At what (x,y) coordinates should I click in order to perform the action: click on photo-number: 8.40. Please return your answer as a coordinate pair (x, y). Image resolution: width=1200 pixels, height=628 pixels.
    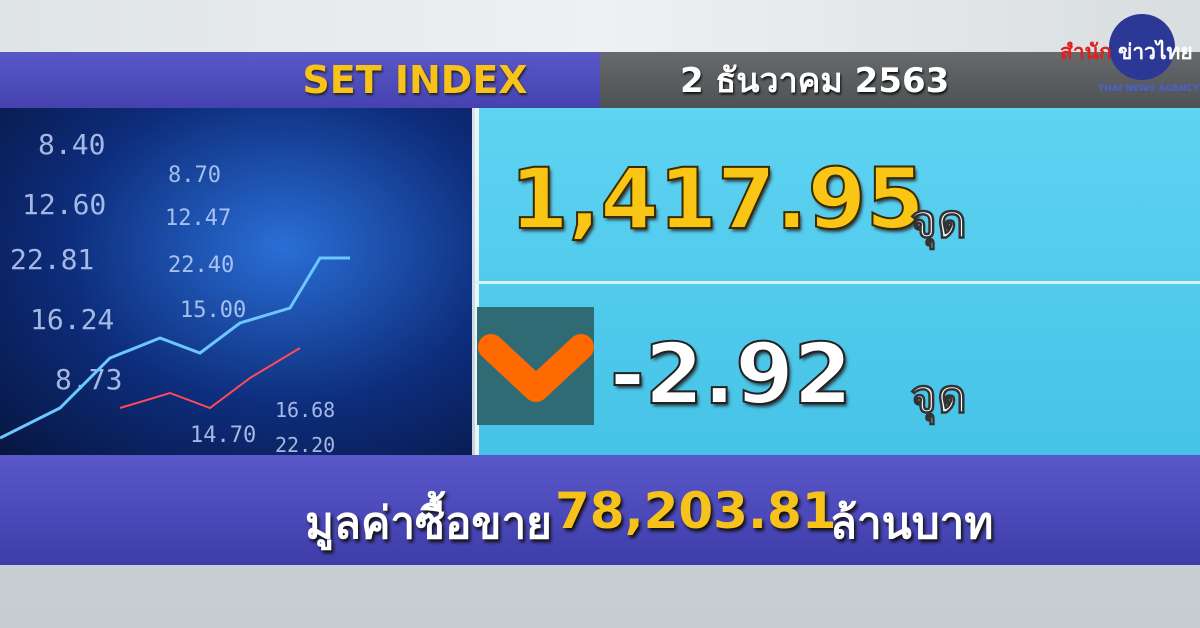
    Looking at the image, I should click on (72, 144).